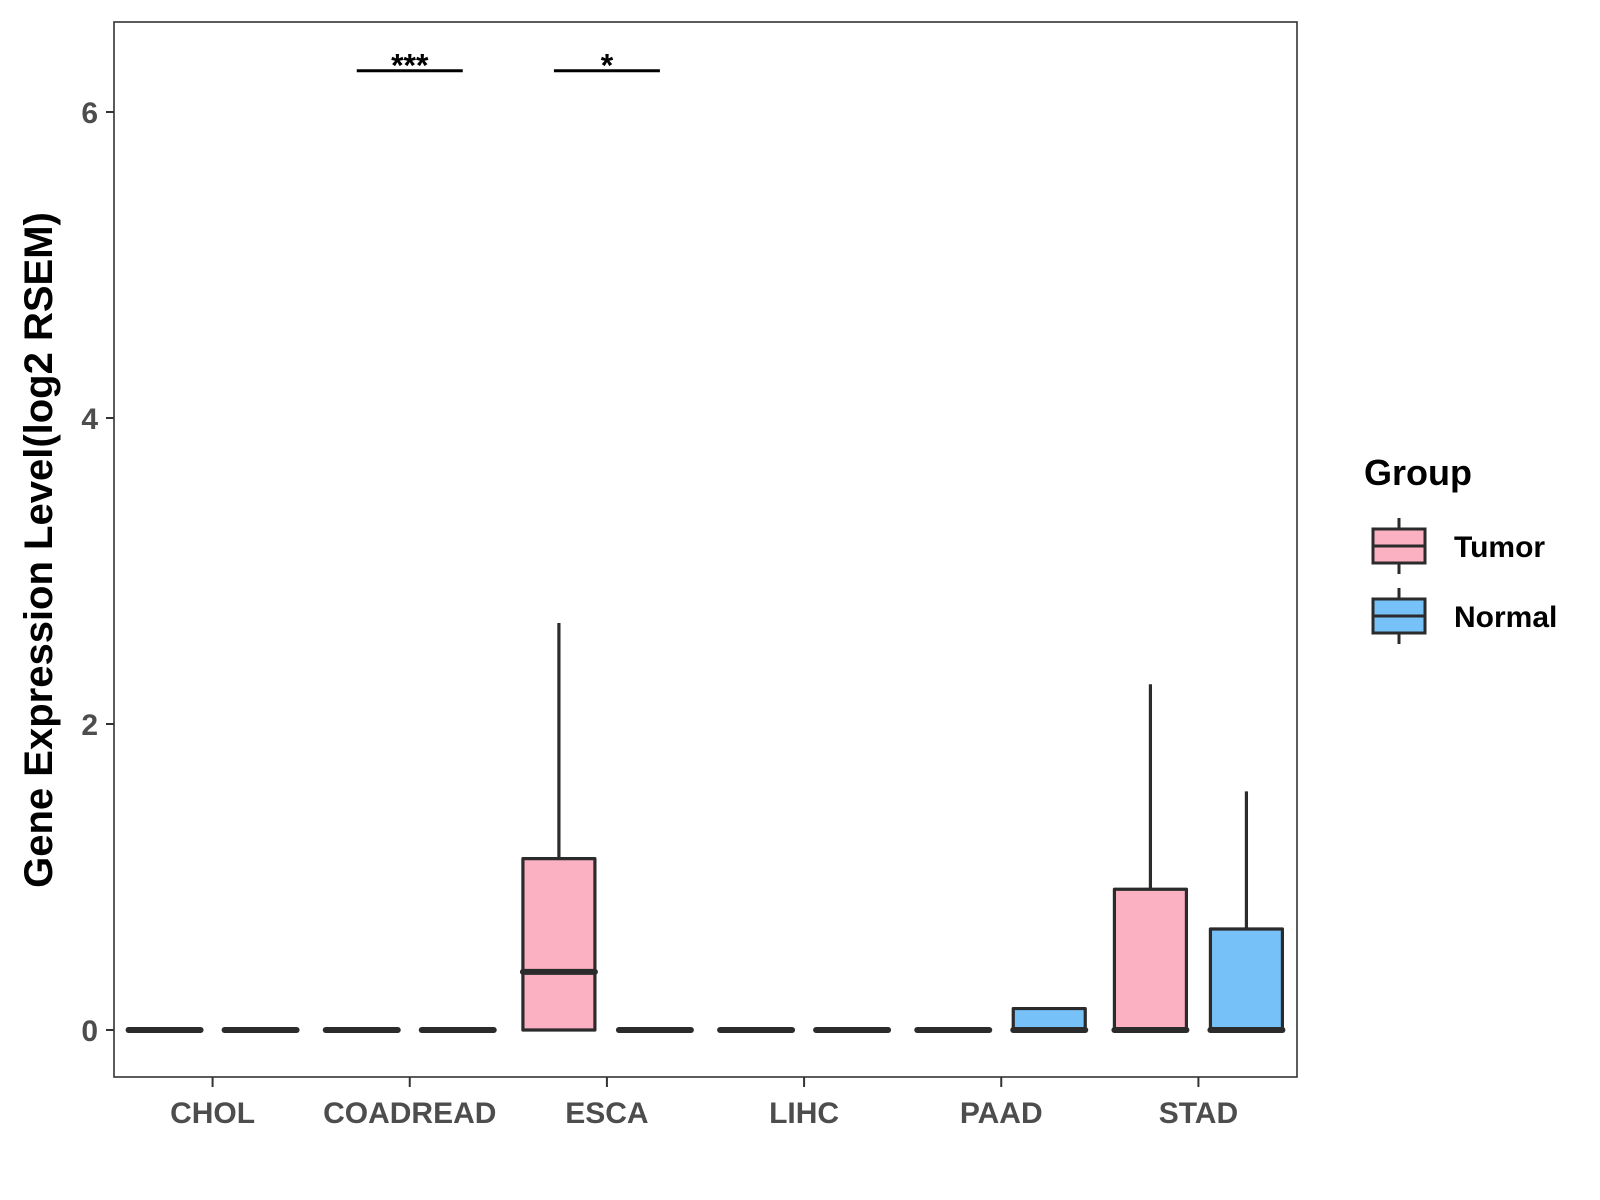 The image size is (1600, 1200). What do you see at coordinates (89, 725) in the screenshot?
I see `y-tick-label-2: 2` at bounding box center [89, 725].